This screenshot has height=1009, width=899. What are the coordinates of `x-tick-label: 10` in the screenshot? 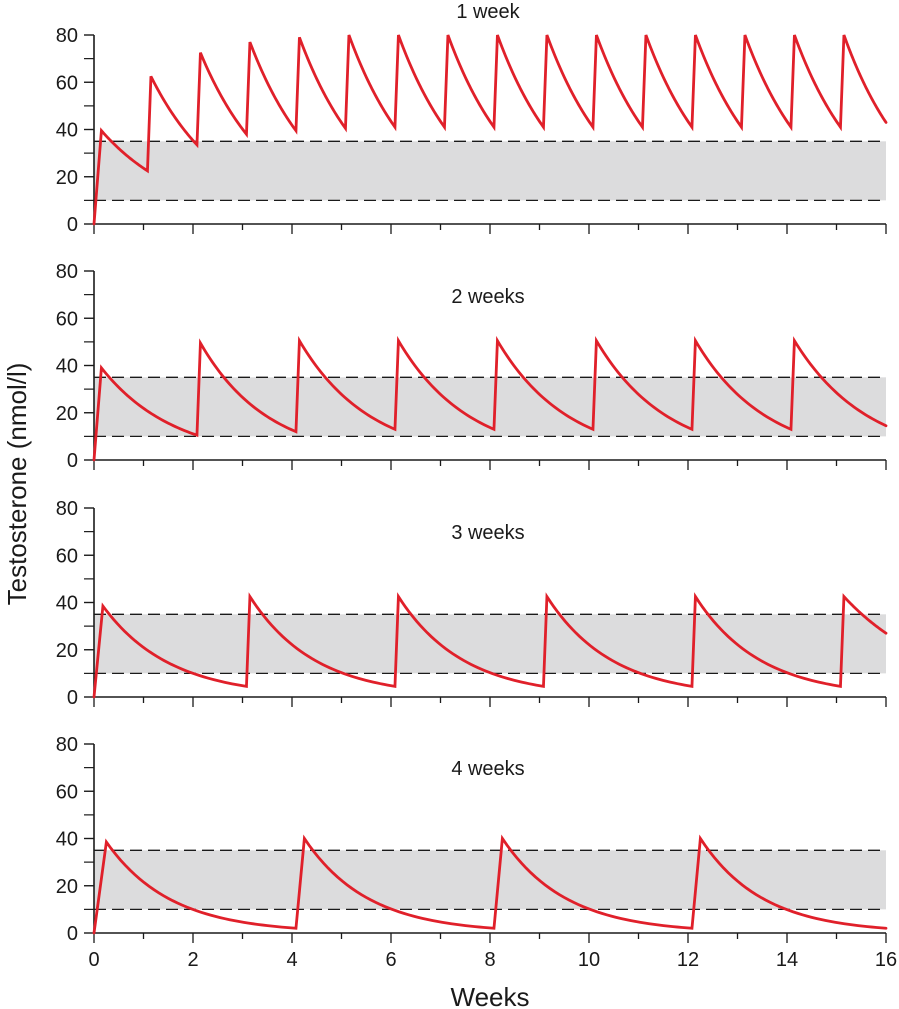 It's located at (589, 960).